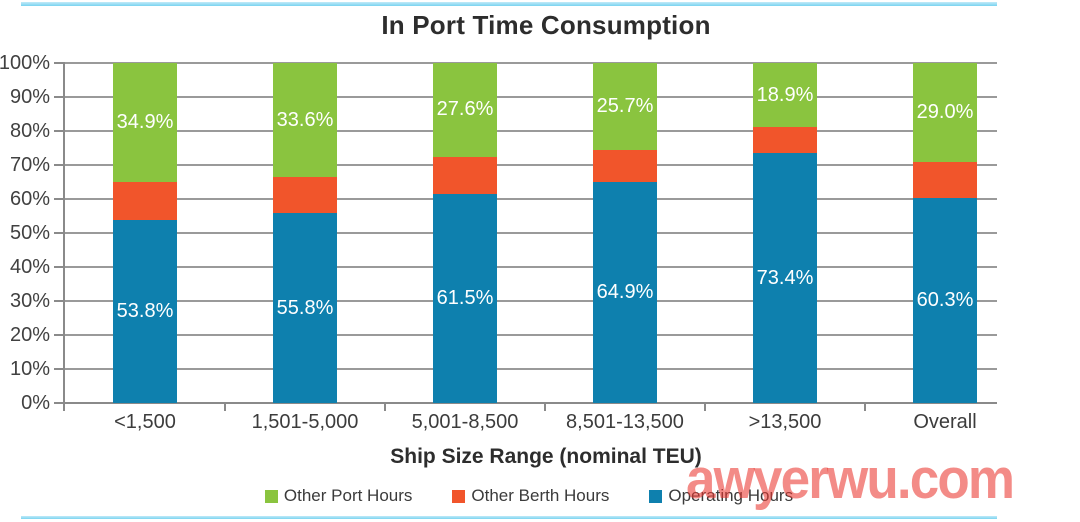 Image resolution: width=1080 pixels, height=522 pixels. What do you see at coordinates (945, 422) in the screenshot?
I see `x-tick-label: Overall` at bounding box center [945, 422].